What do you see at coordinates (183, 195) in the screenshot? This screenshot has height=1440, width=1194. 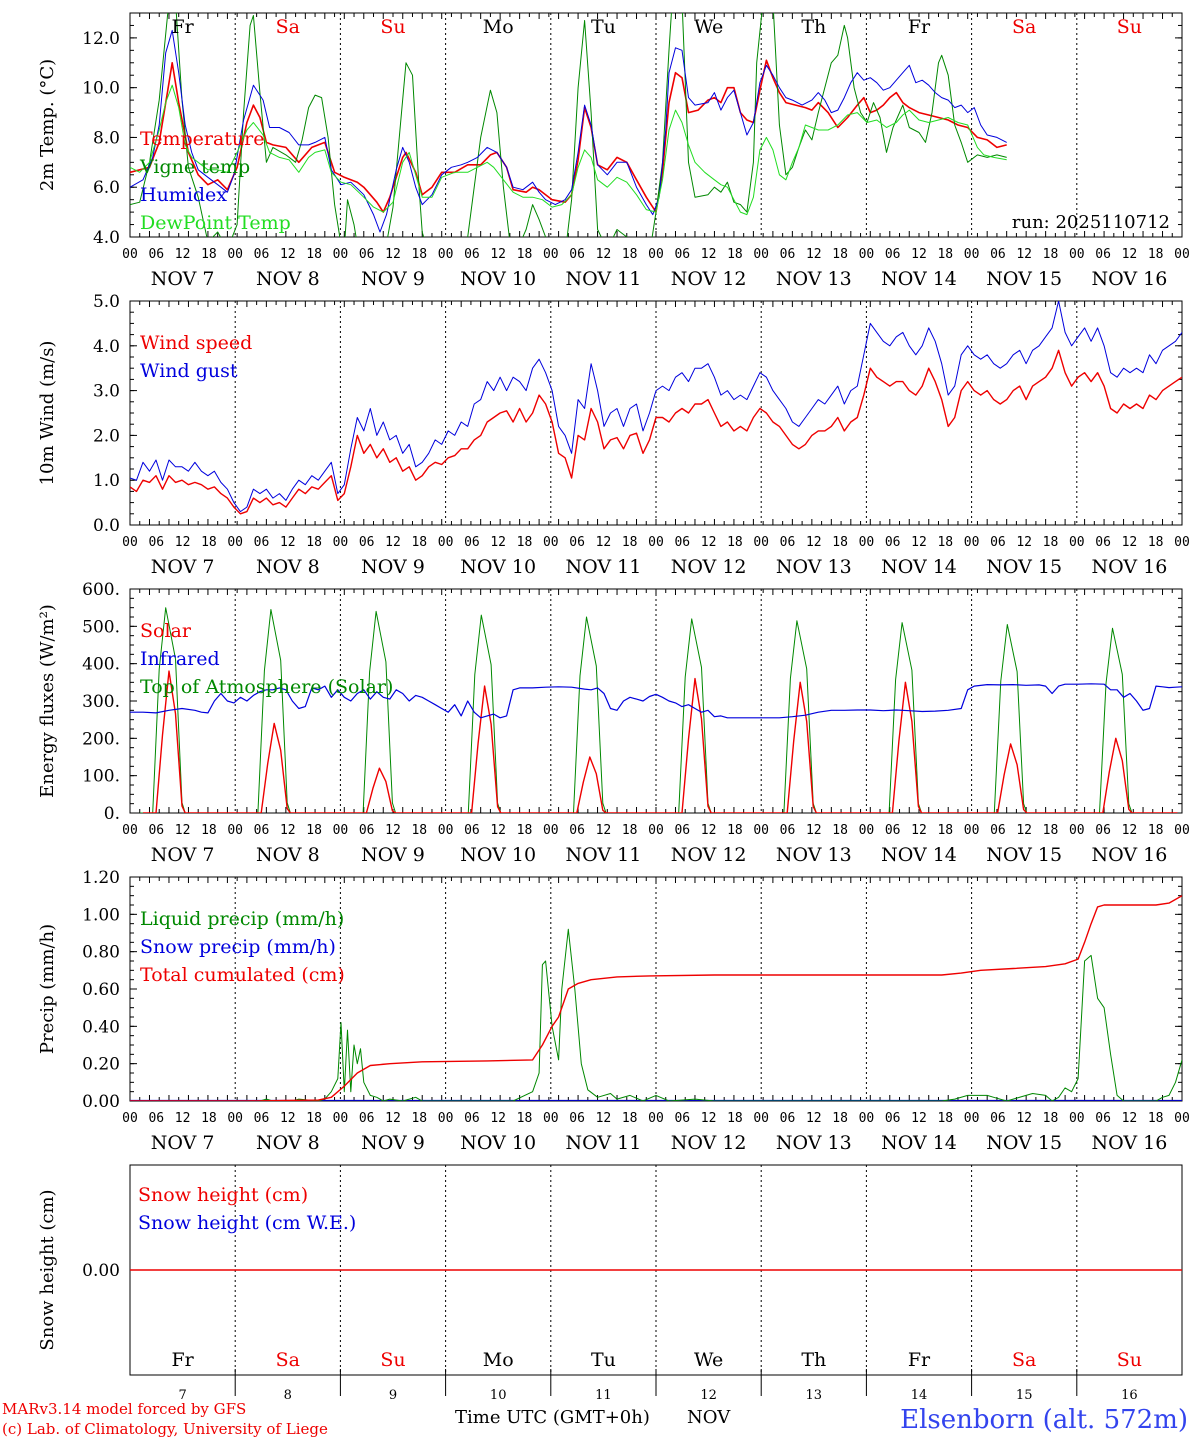 I see `legend-entry: Humidex` at bounding box center [183, 195].